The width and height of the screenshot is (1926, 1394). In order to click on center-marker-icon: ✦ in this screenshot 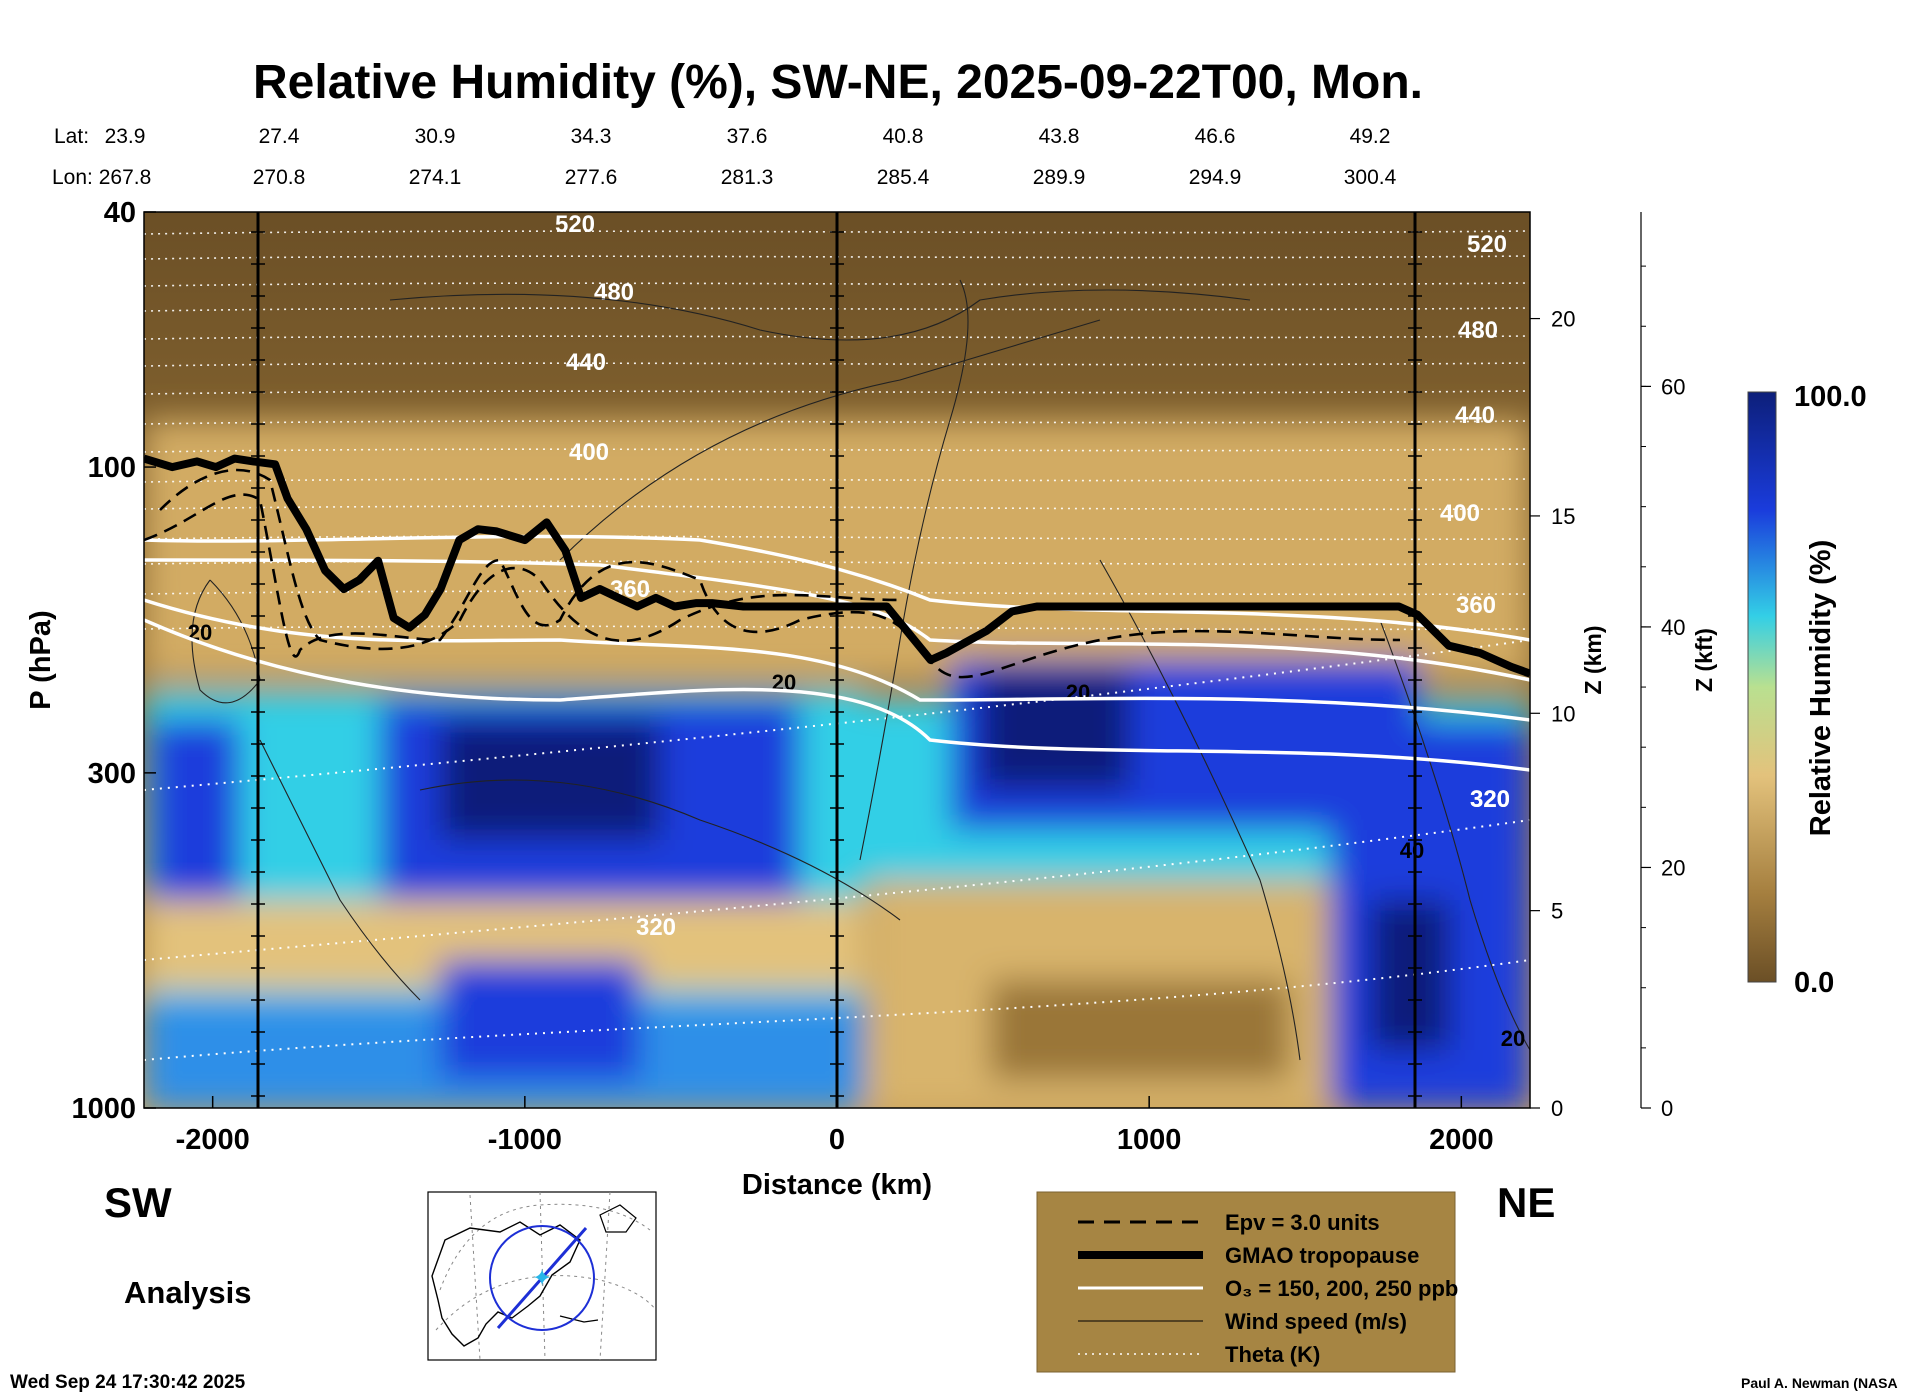, I will do `click(542, 1278)`.